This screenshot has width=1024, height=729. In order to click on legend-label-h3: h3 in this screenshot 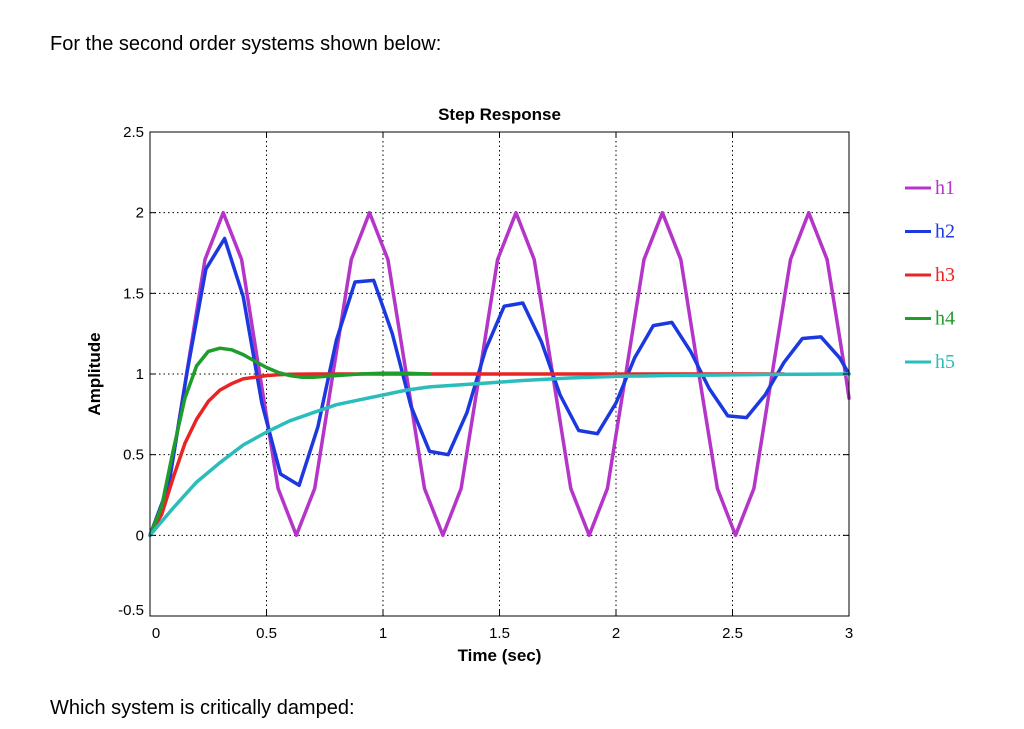, I will do `click(945, 275)`.